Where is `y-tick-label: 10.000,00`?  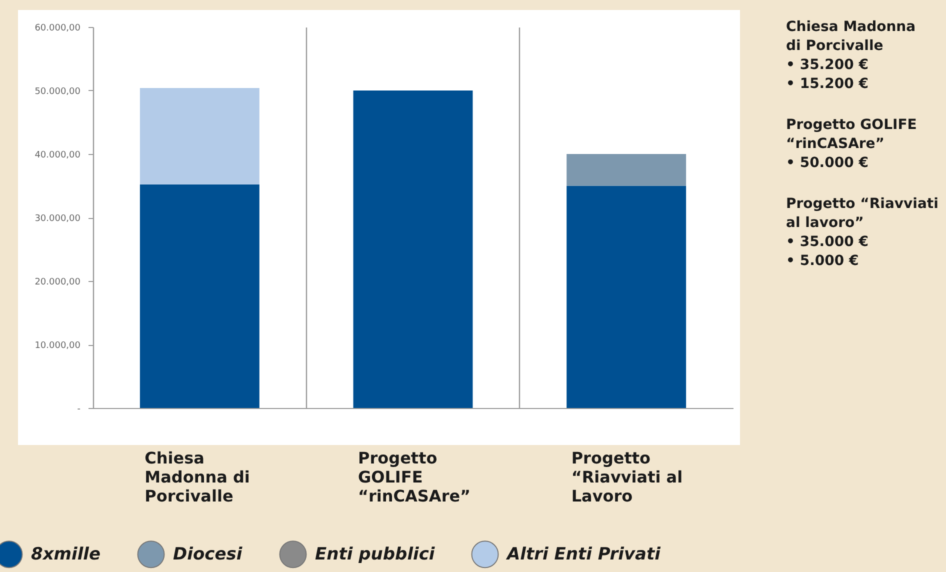 y-tick-label: 10.000,00 is located at coordinates (57, 346).